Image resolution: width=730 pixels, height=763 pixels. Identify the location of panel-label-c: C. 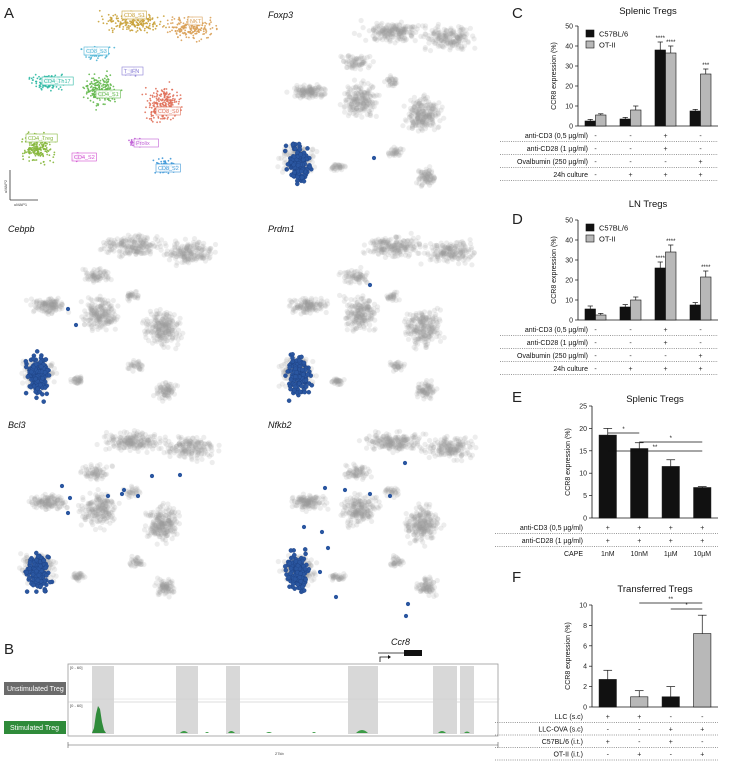
(517, 13).